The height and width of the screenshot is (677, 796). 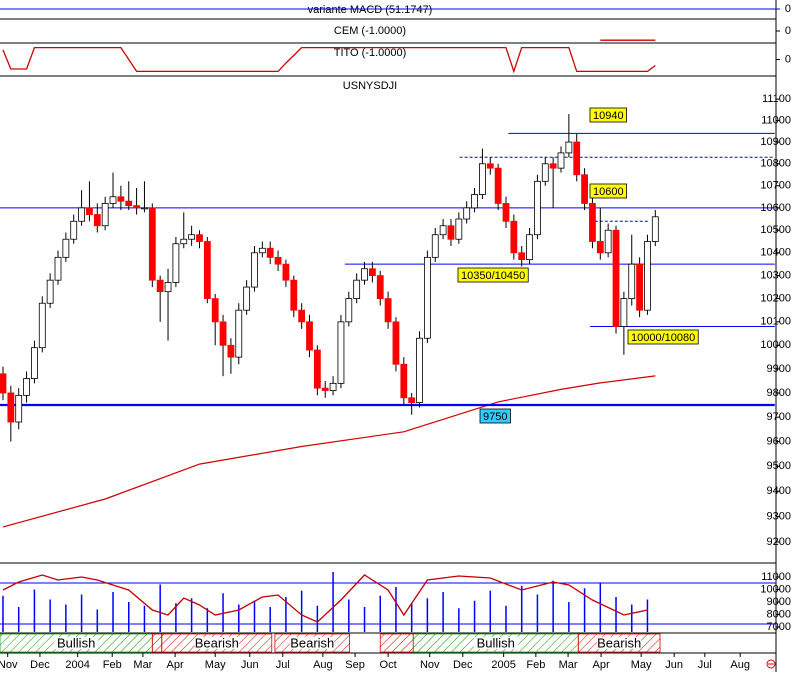 What do you see at coordinates (779, 442) in the screenshot?
I see `y-tick-label: 9600` at bounding box center [779, 442].